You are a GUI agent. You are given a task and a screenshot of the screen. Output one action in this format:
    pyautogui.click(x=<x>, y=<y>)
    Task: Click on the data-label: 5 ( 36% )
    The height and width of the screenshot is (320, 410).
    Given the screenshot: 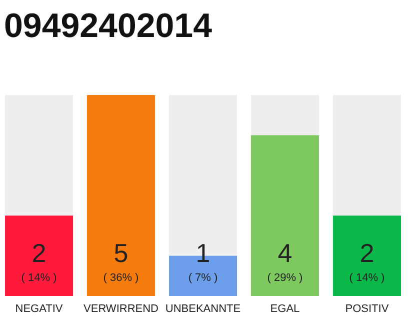 What is the action you would take?
    pyautogui.click(x=121, y=261)
    